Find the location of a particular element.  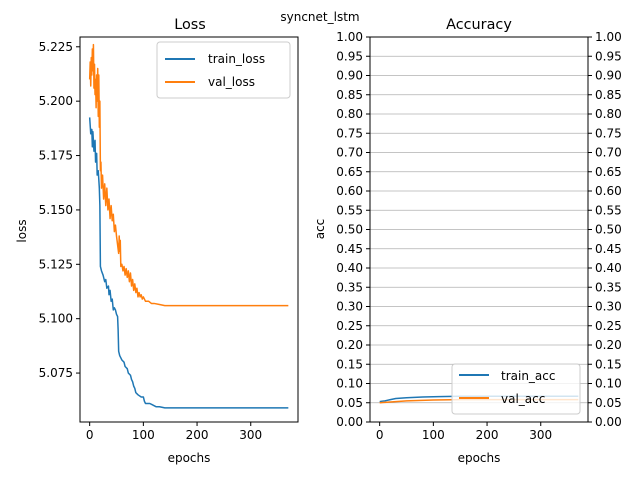

accuracy-xtick-label: 200 is located at coordinates (487, 435).